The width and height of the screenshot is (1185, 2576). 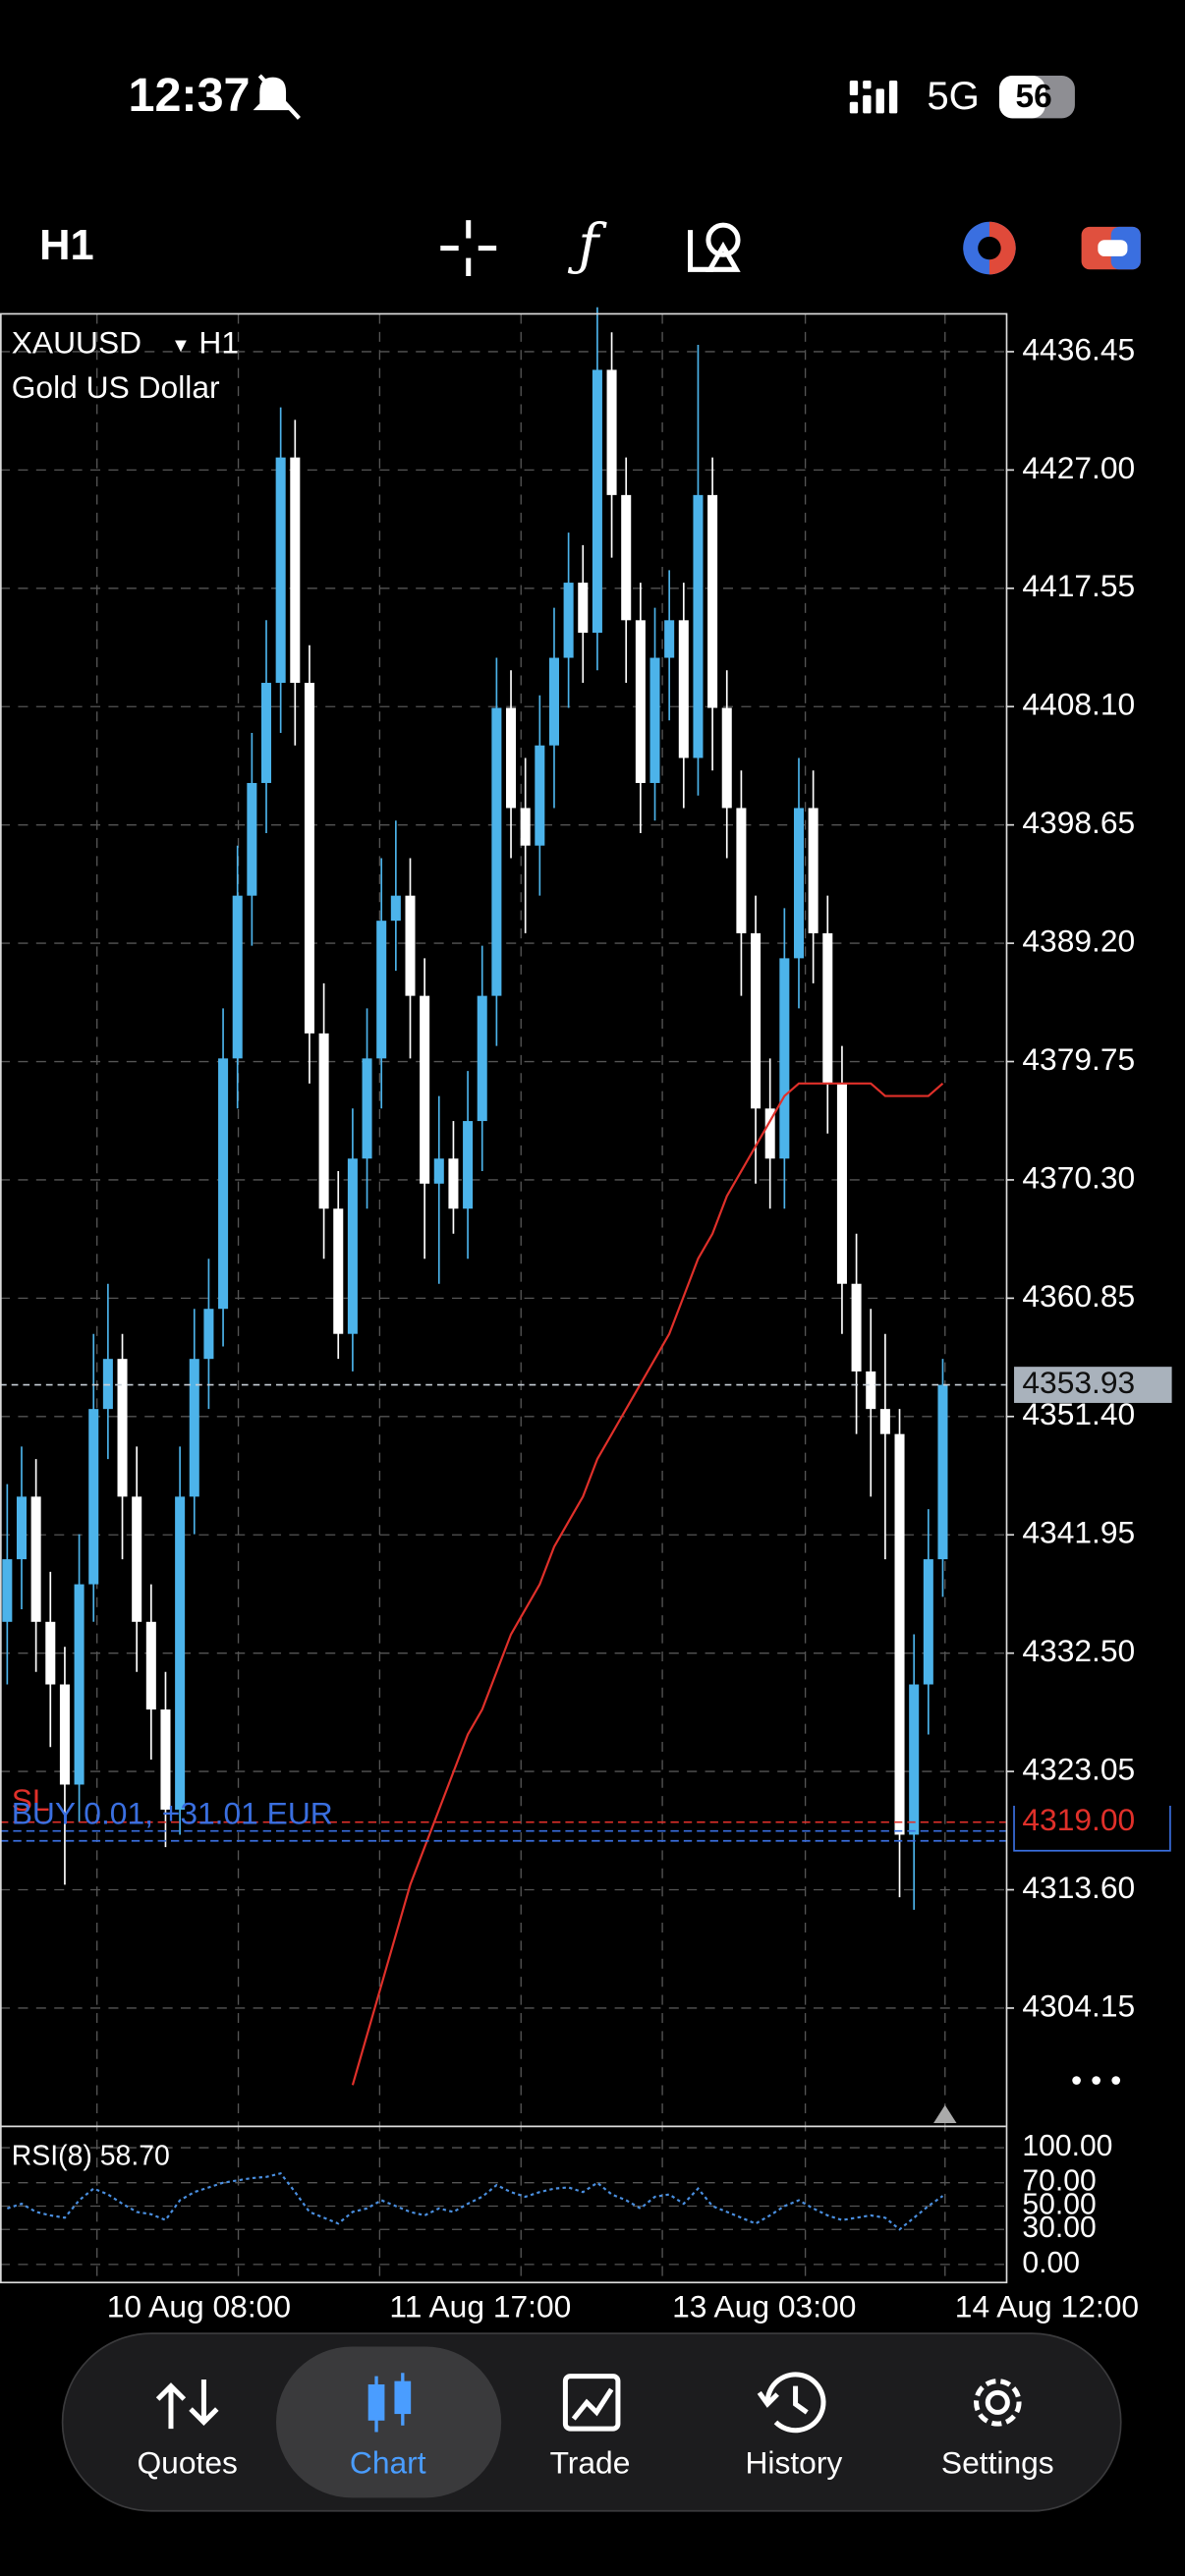 What do you see at coordinates (1079, 348) in the screenshot?
I see `y-tick-label: 4436.45` at bounding box center [1079, 348].